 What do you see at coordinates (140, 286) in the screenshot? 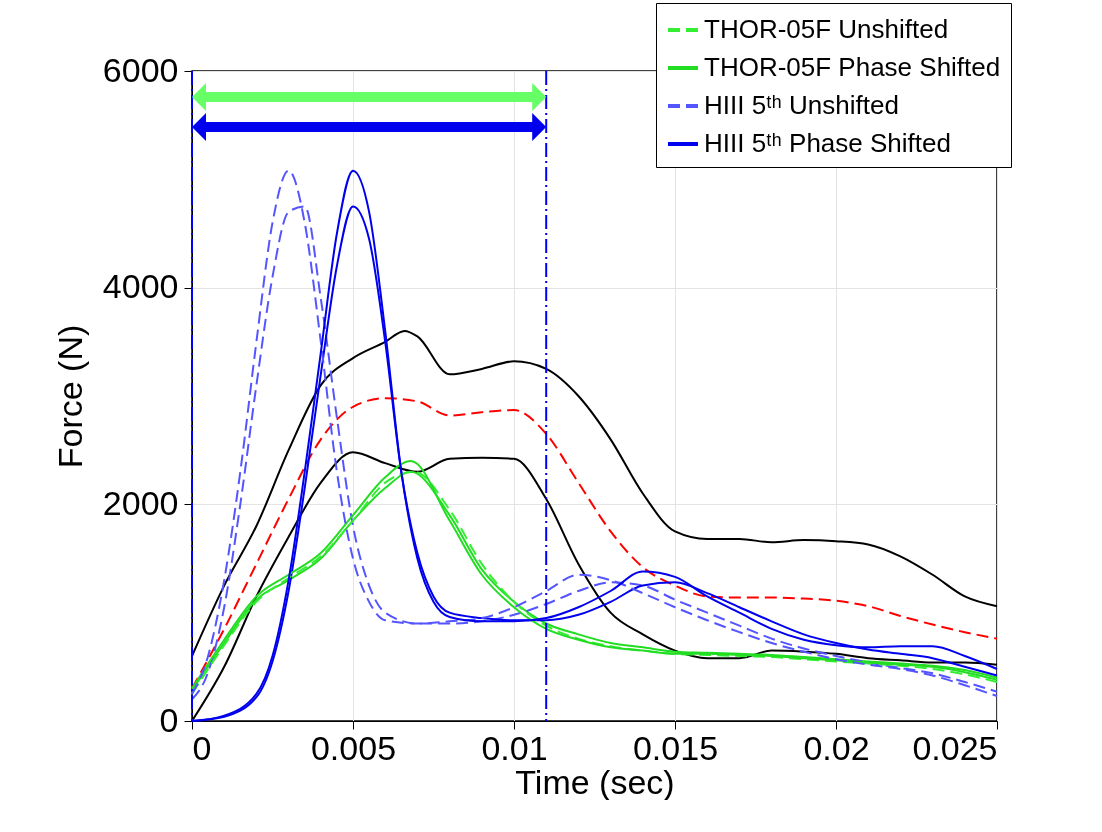
I see `y-tick-label: 4000` at bounding box center [140, 286].